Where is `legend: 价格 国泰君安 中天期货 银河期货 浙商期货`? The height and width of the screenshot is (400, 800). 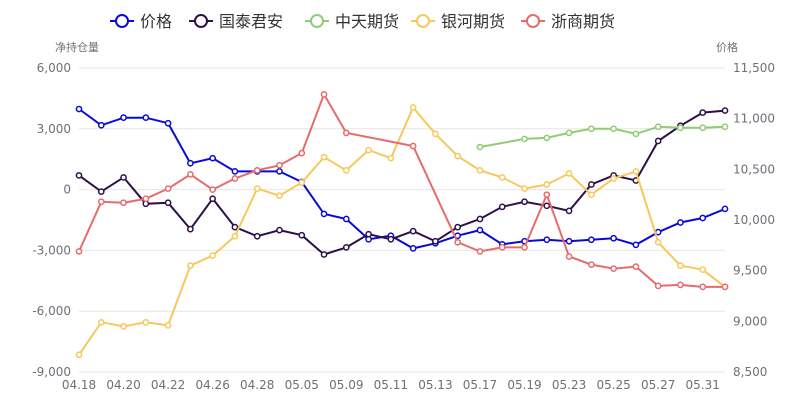
legend: 价格 国泰君安 中天期货 银河期货 浙商期货 is located at coordinates (362, 21).